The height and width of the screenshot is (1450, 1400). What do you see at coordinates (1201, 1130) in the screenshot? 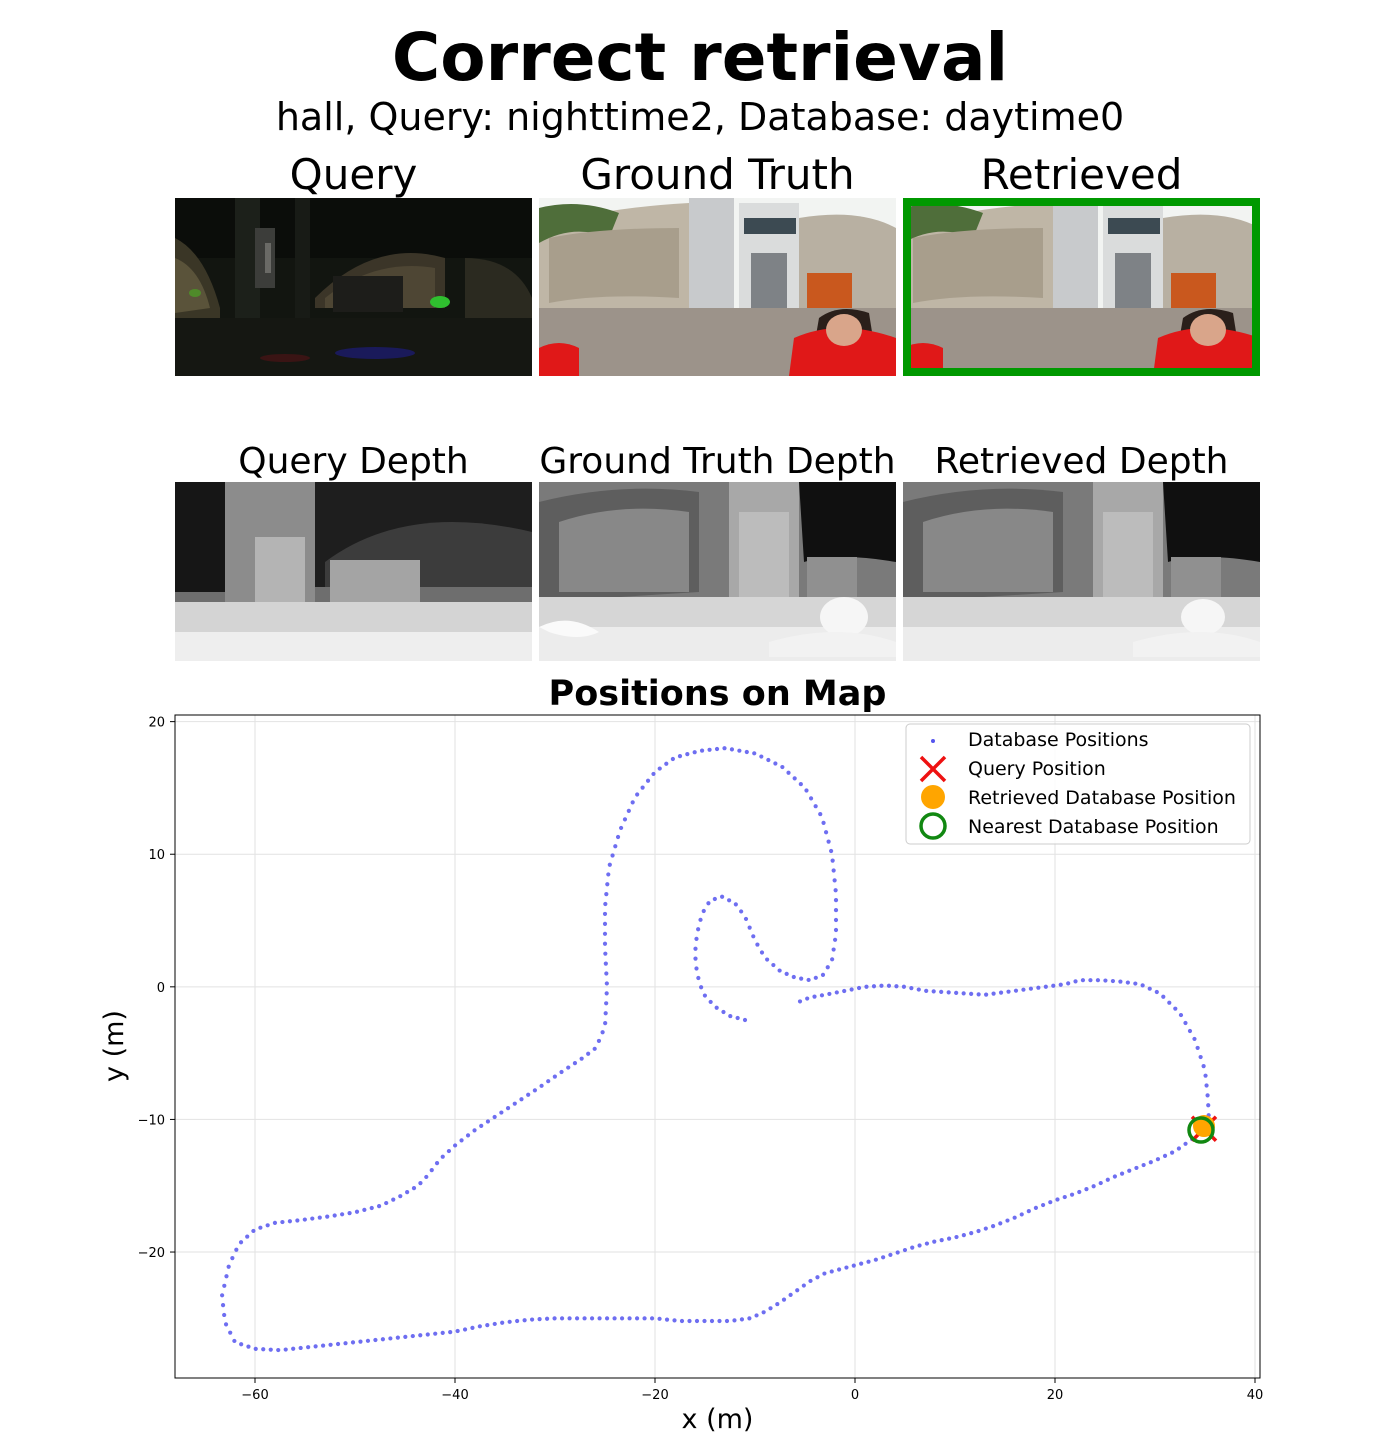
I see `nearest-position-marker` at bounding box center [1201, 1130].